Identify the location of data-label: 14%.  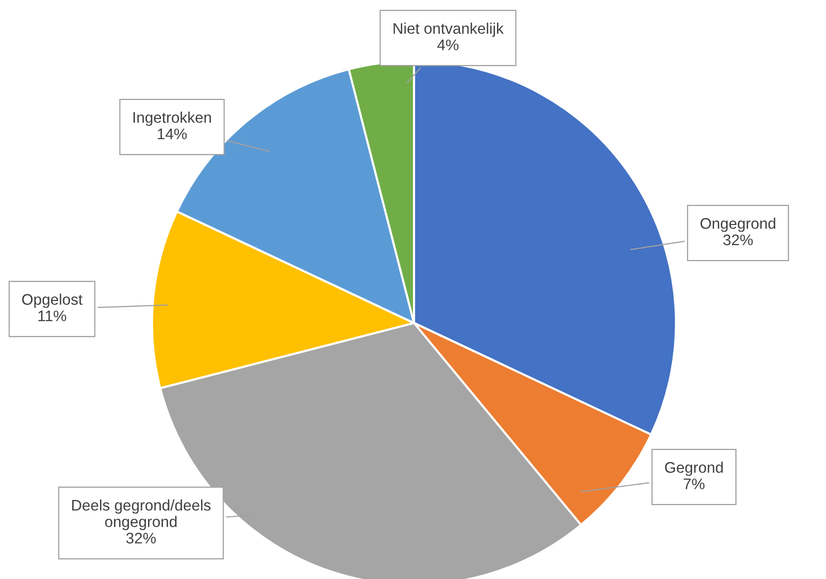
(172, 134).